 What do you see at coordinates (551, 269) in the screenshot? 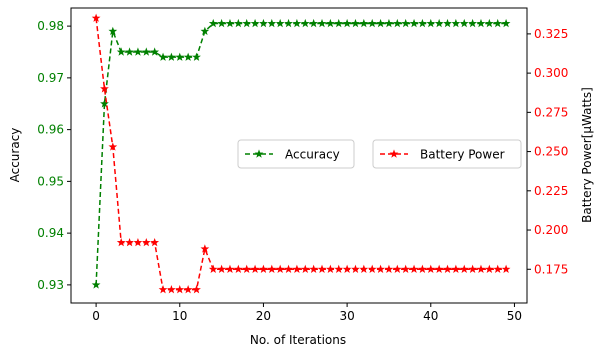
I see `y-right-tick-label: 0.175` at bounding box center [551, 269].